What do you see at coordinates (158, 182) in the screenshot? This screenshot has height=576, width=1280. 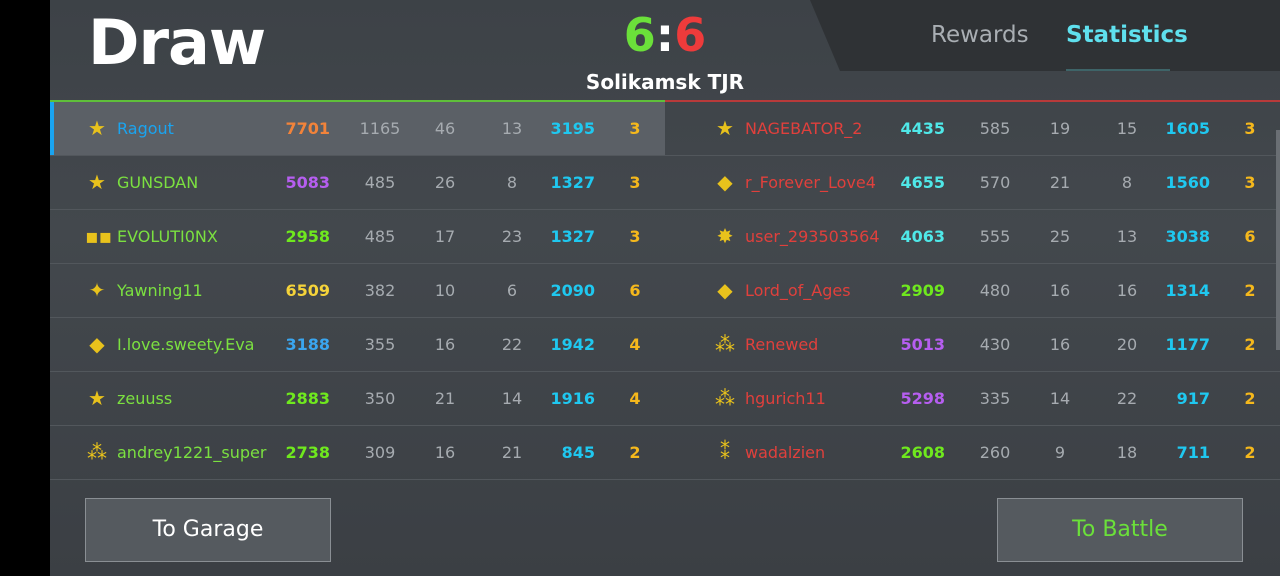 I see `player-name: GUNSDAN` at bounding box center [158, 182].